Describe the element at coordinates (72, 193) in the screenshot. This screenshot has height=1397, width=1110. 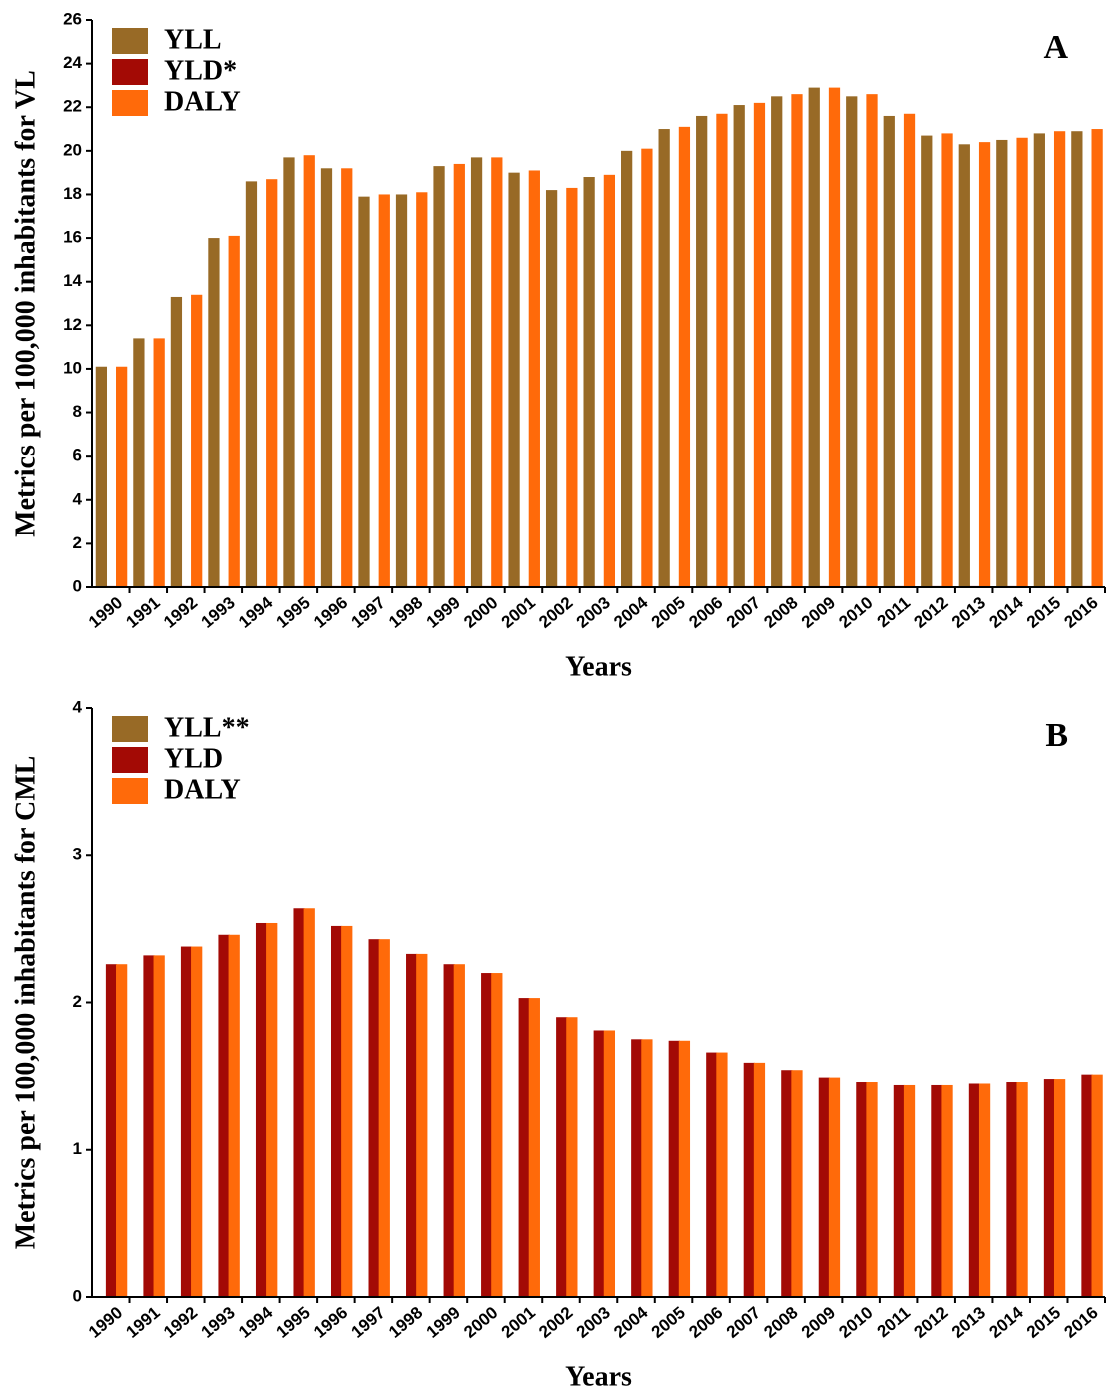
I see `y-tick-label: 18` at that location.